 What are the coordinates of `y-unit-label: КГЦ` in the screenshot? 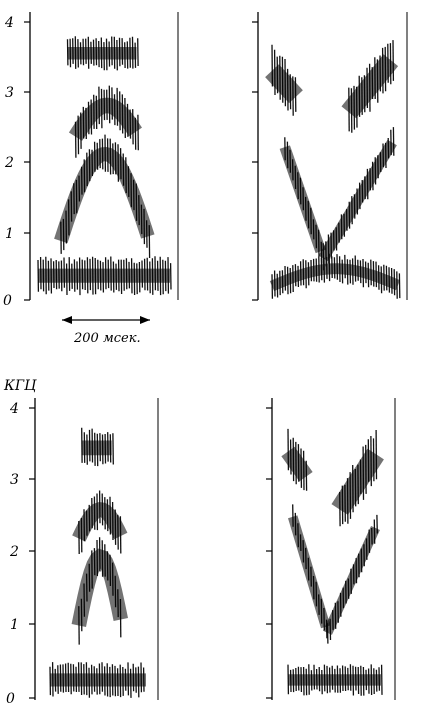 It's located at (20, 386).